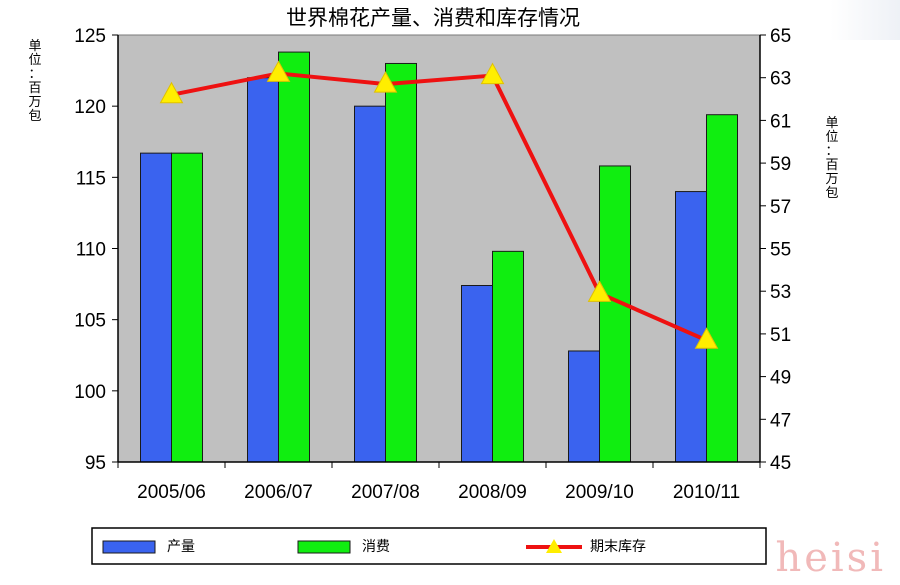  I want to click on y-right-tick-label: 45, so click(780, 463).